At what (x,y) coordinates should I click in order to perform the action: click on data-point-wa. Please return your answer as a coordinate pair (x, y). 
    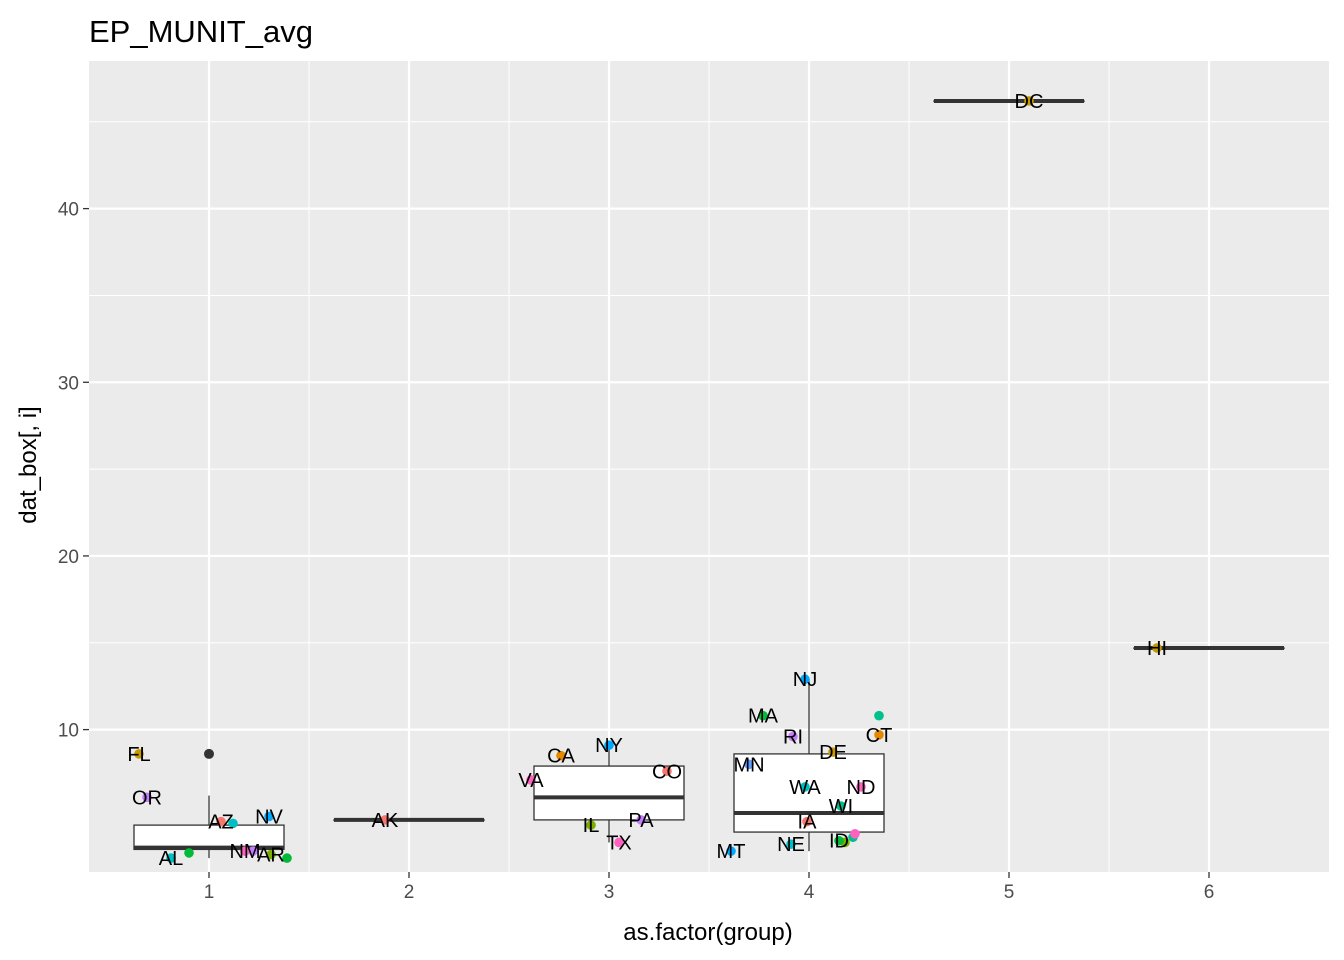
    Looking at the image, I should click on (805, 787).